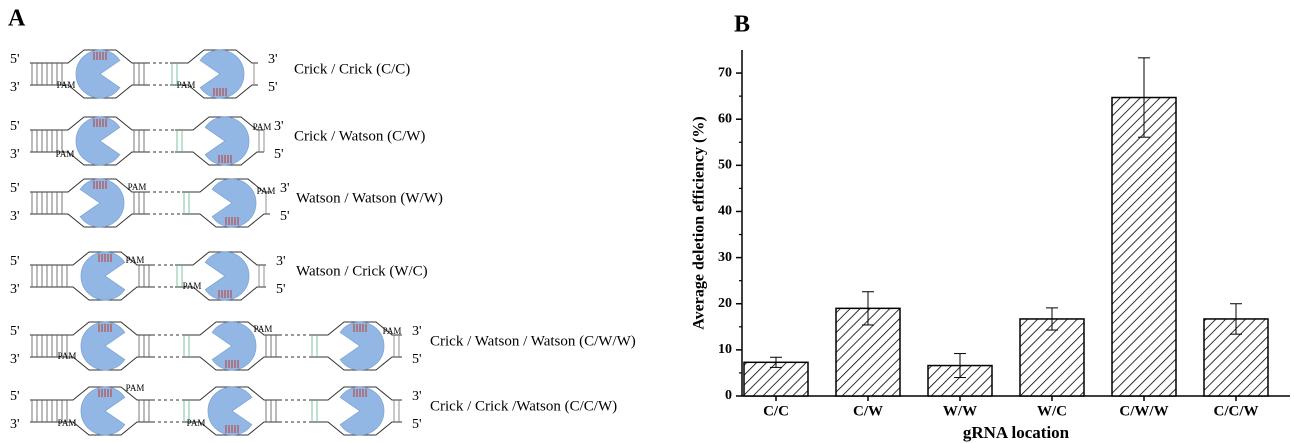 This screenshot has height=443, width=1295. Describe the element at coordinates (352, 69) in the screenshot. I see `row-label: Crick / Crick (C/C)` at that location.